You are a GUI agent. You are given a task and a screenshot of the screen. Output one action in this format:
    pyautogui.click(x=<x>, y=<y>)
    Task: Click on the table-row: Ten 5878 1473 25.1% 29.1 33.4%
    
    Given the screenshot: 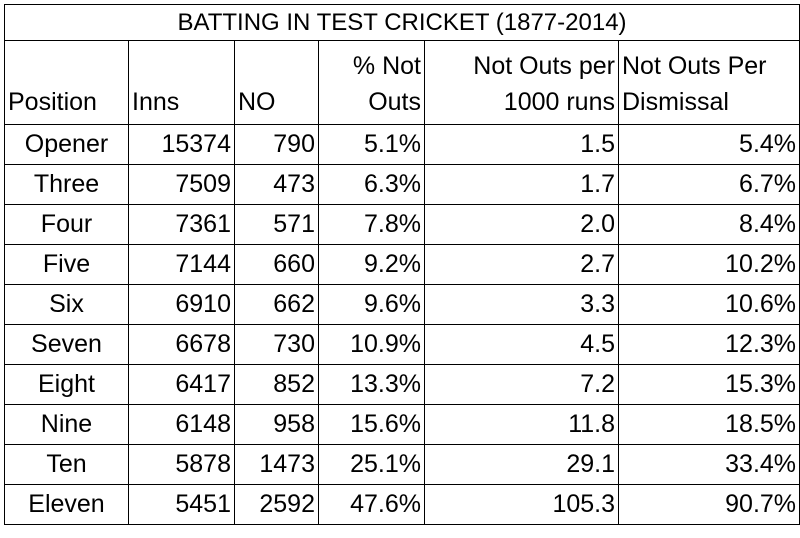 What is the action you would take?
    pyautogui.click(x=402, y=464)
    